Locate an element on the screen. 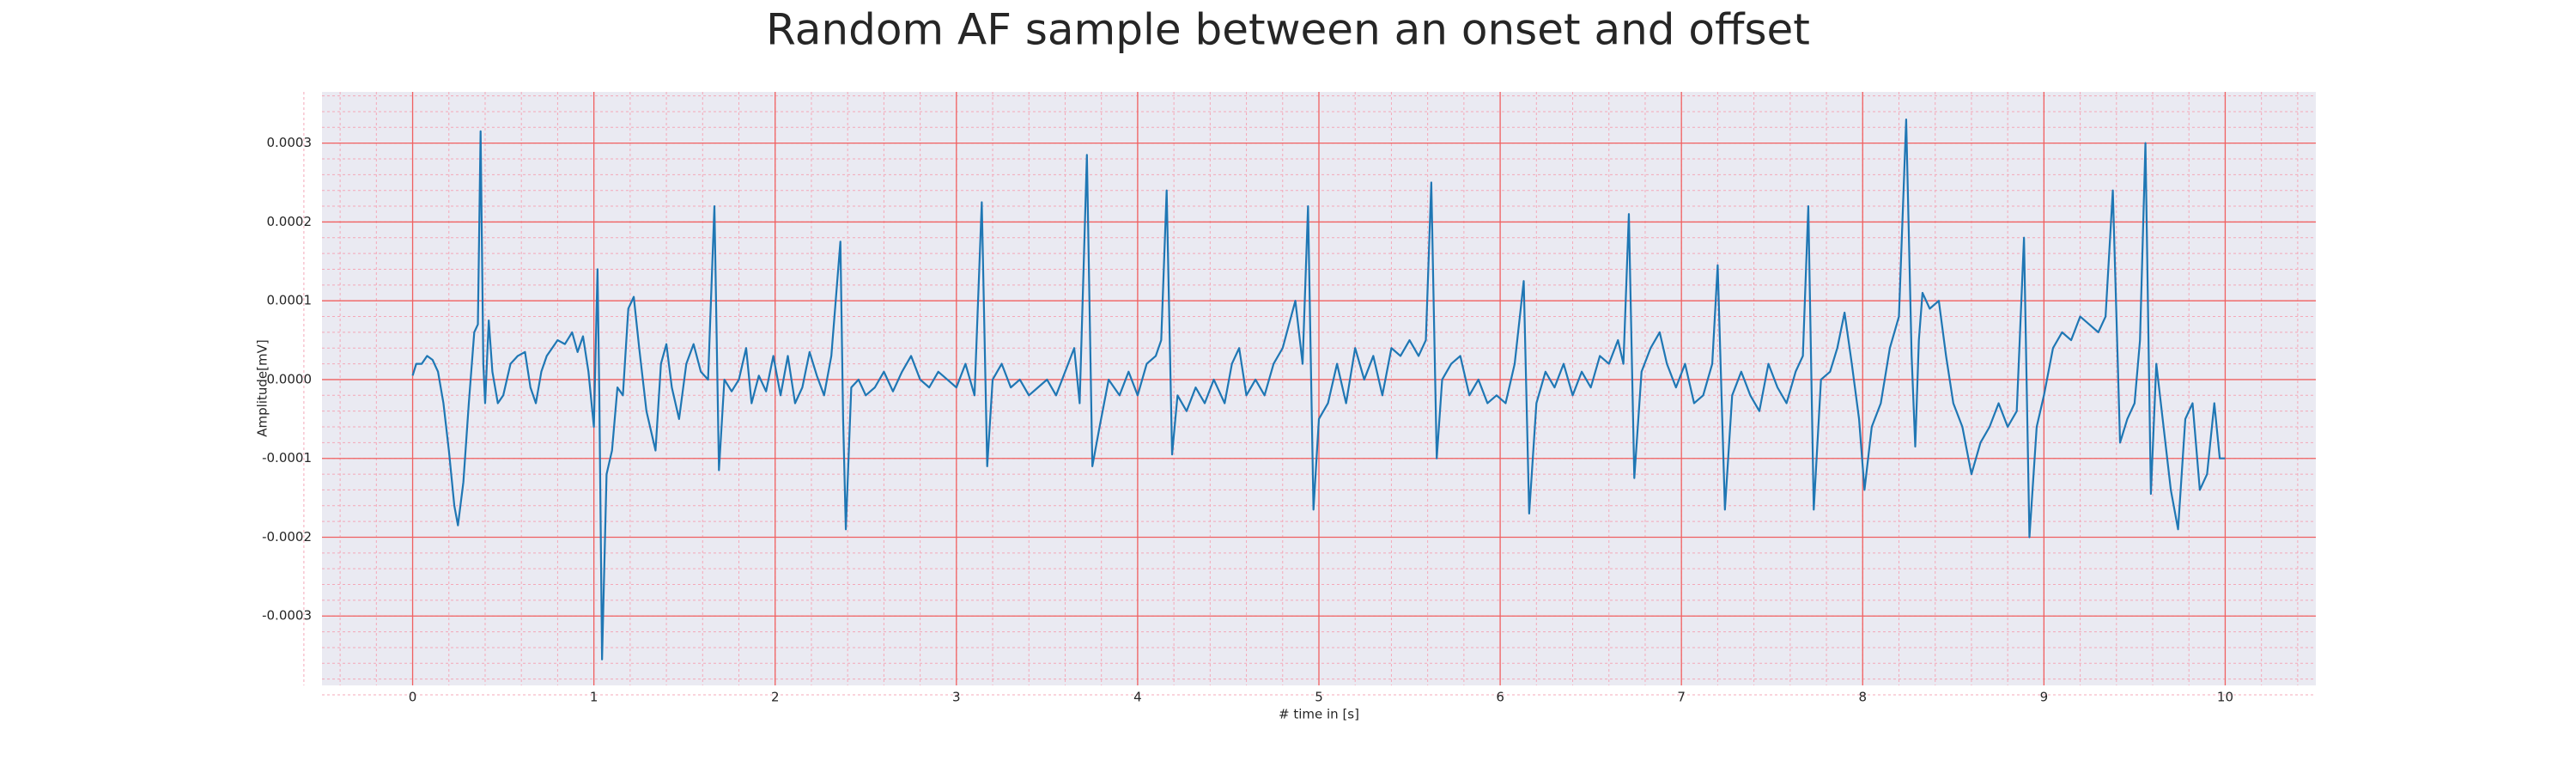 This screenshot has width=2576, height=773. x-tick-label: 3 is located at coordinates (957, 697).